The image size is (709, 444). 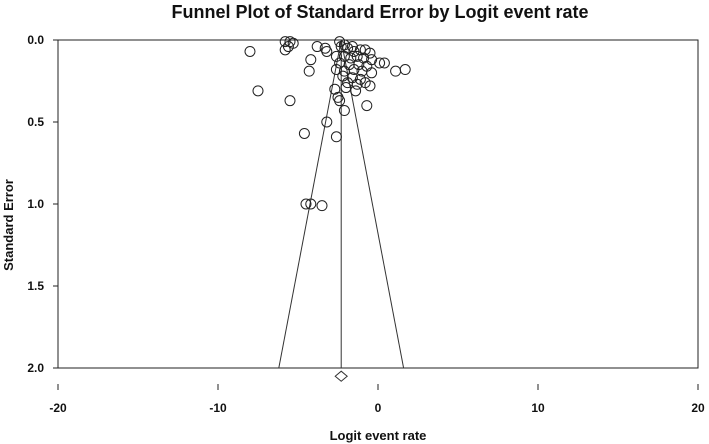 I want to click on funnel-left-line, so click(x=310, y=204).